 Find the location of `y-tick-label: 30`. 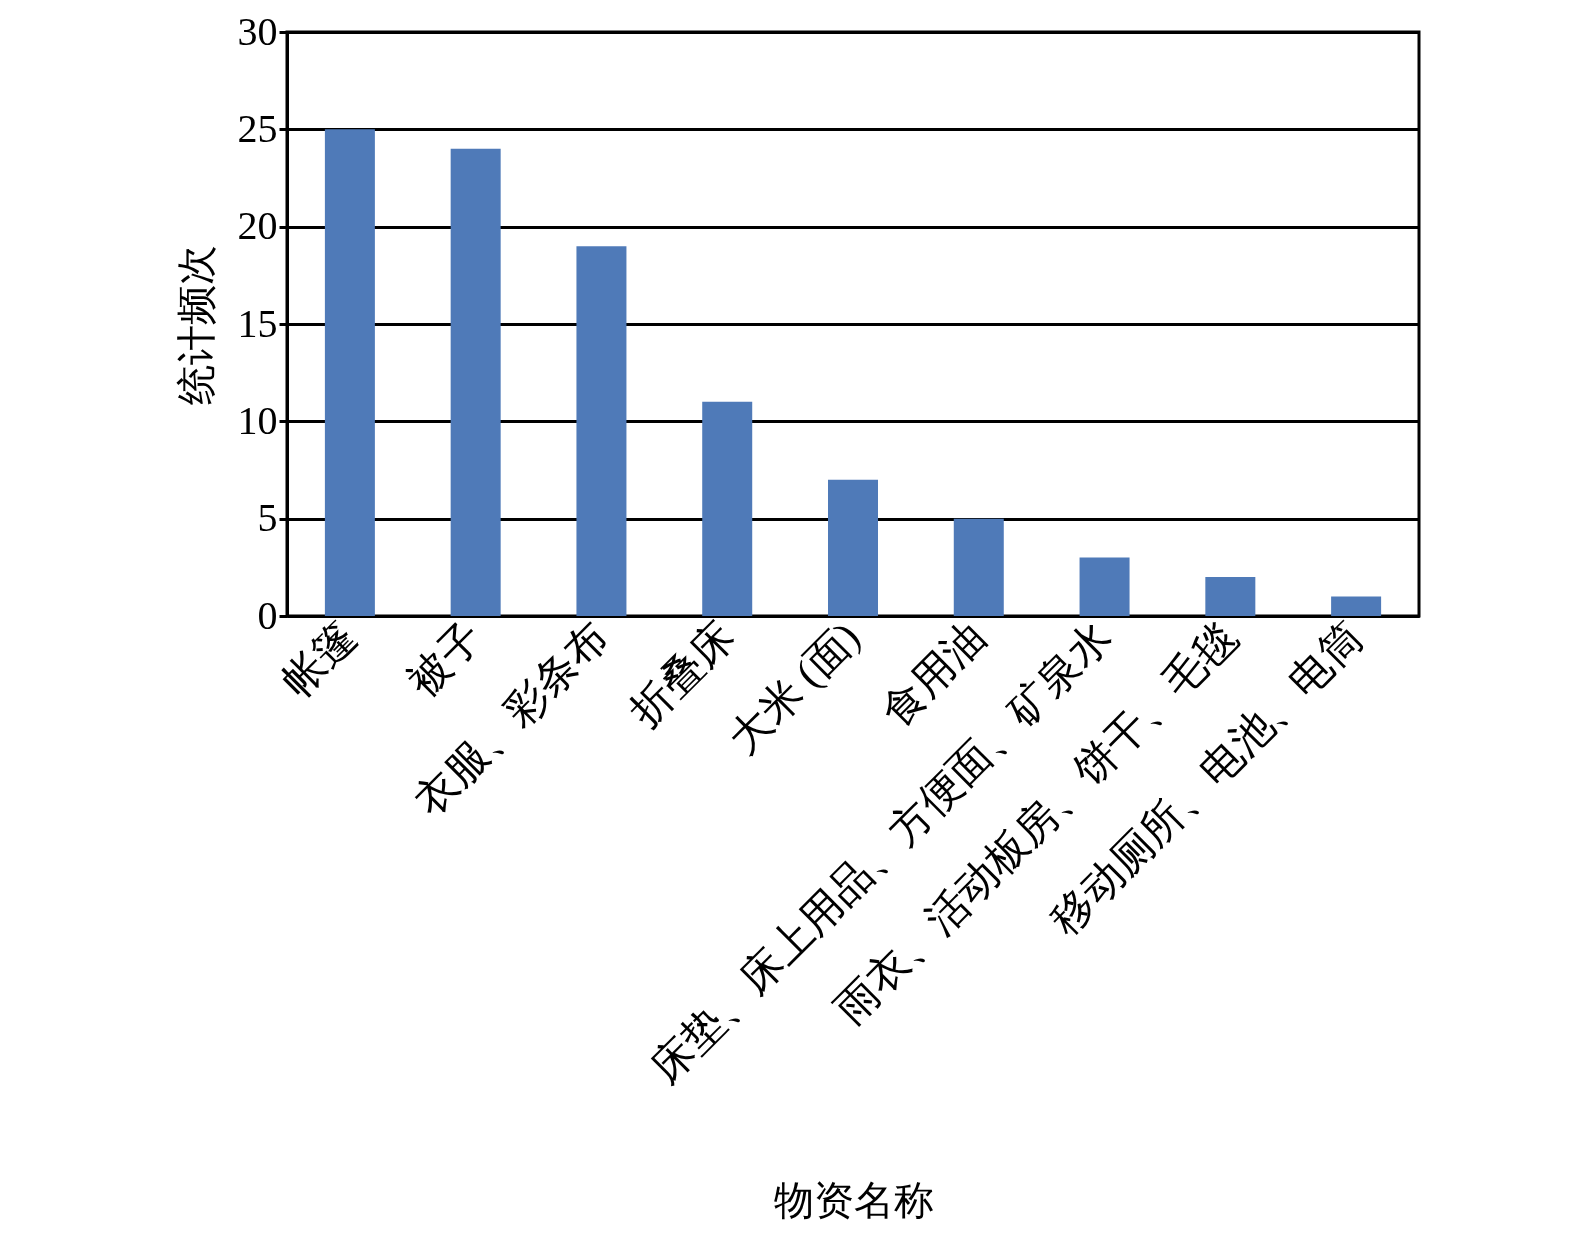

y-tick-label: 30 is located at coordinates (257, 31).